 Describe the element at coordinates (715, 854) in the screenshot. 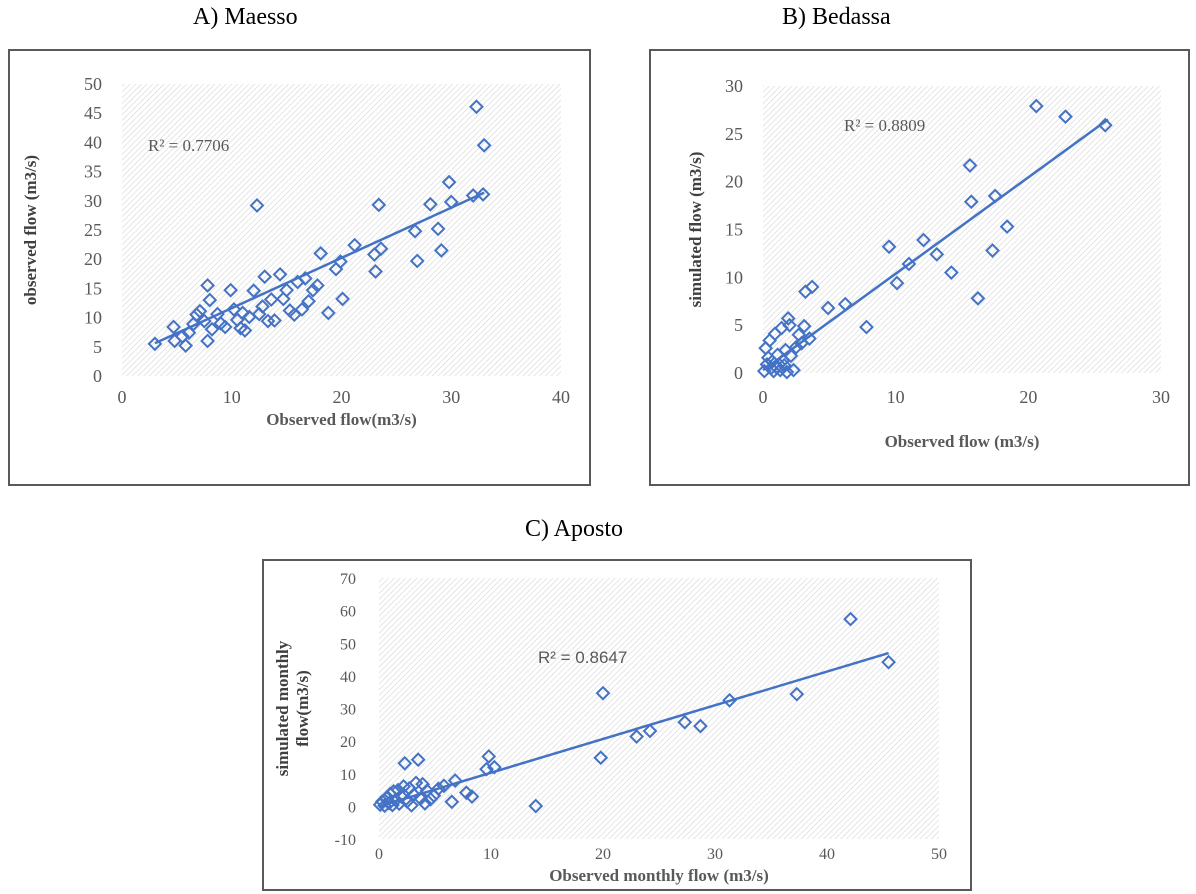

I see `x-tick-label: 30` at that location.